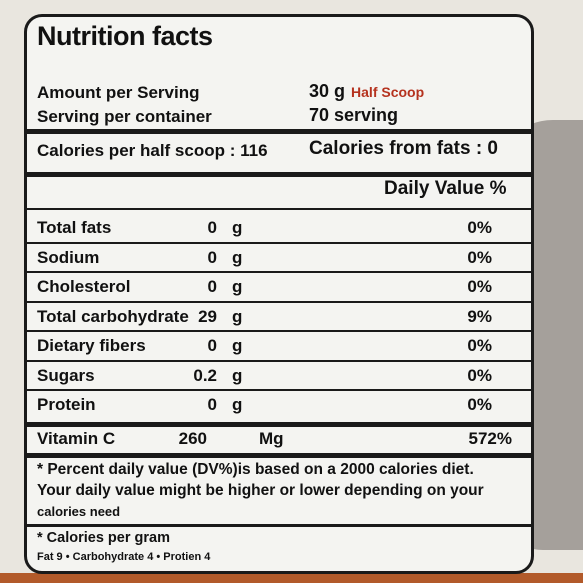  Describe the element at coordinates (125, 36) in the screenshot. I see `panel-title: Nutrition facts` at that location.